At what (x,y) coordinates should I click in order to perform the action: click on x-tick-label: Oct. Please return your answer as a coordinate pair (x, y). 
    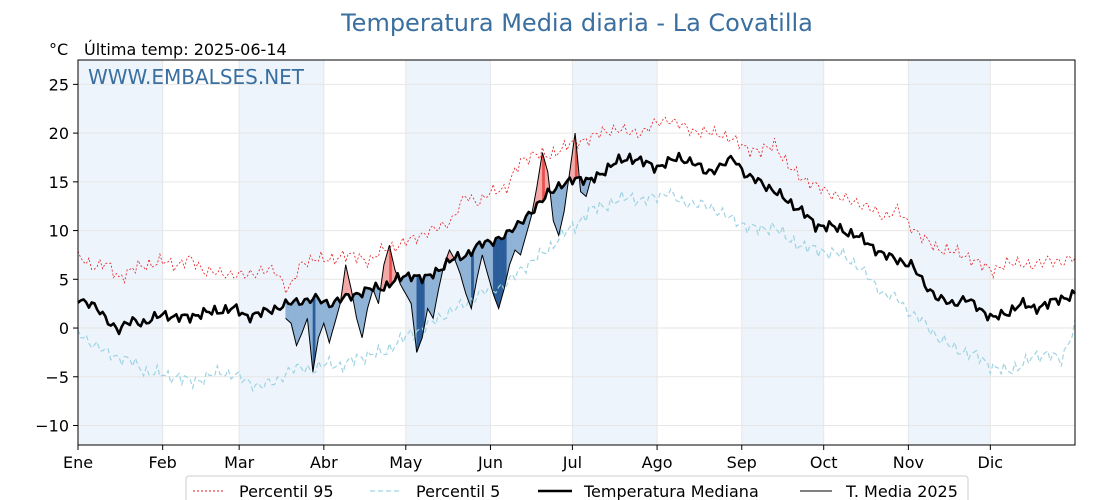
    Looking at the image, I should click on (824, 462).